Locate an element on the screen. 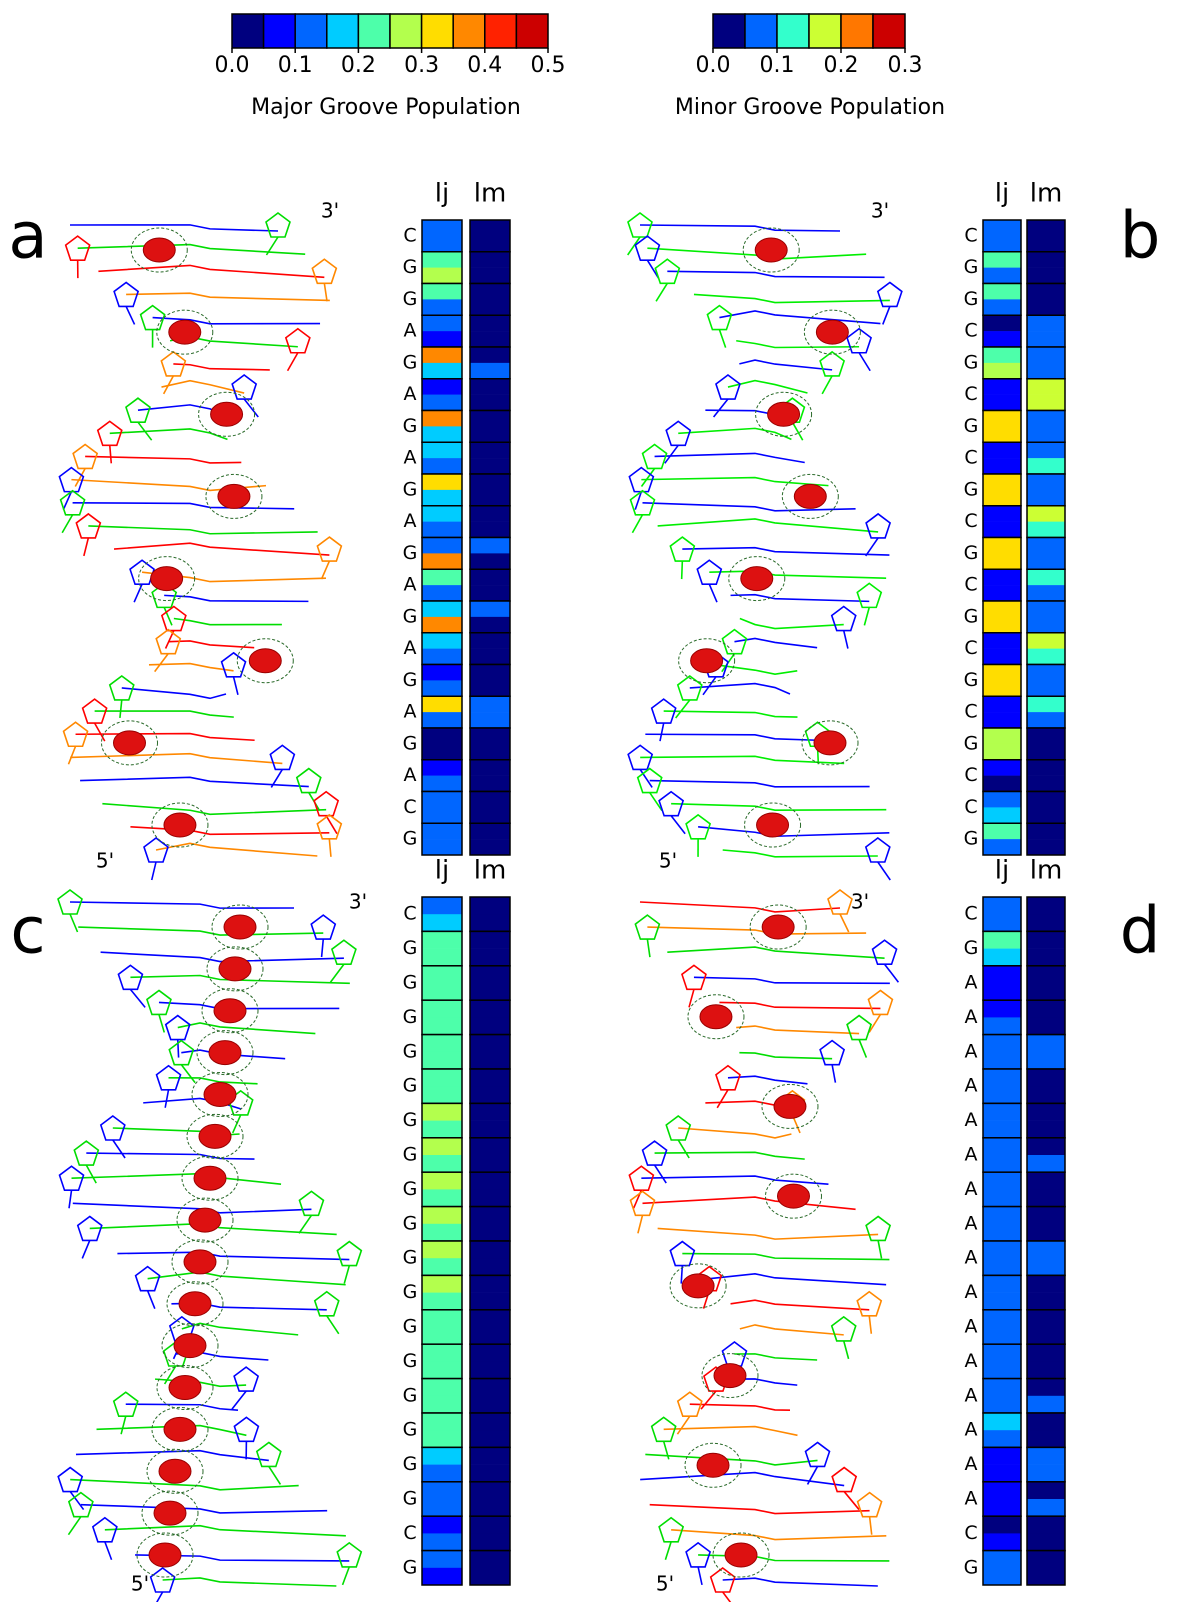 The height and width of the screenshot is (1602, 1184). colorbar-cell is located at coordinates (343, 31).